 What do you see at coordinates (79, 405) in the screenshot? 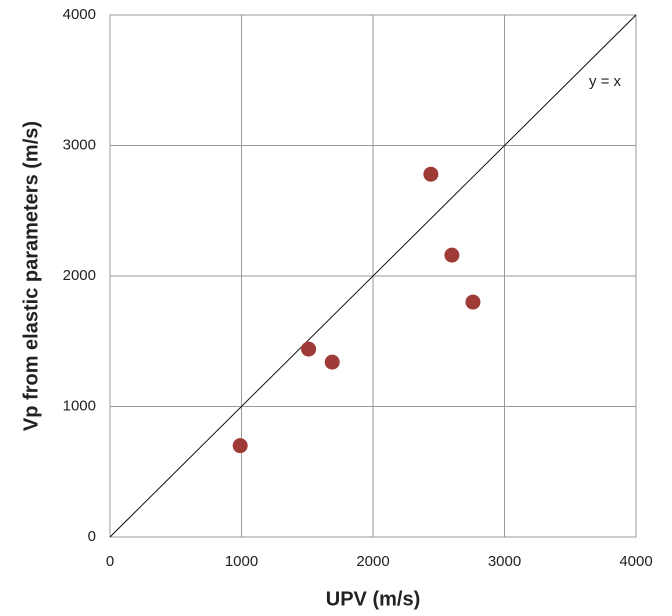
I see `y-tick-label: 1000` at bounding box center [79, 405].